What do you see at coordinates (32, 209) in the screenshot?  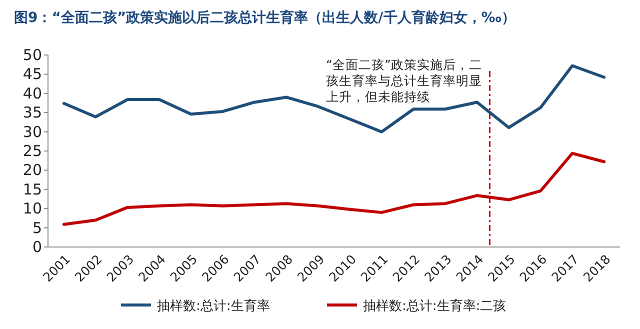 I see `y-tick-label: 10` at bounding box center [32, 209].